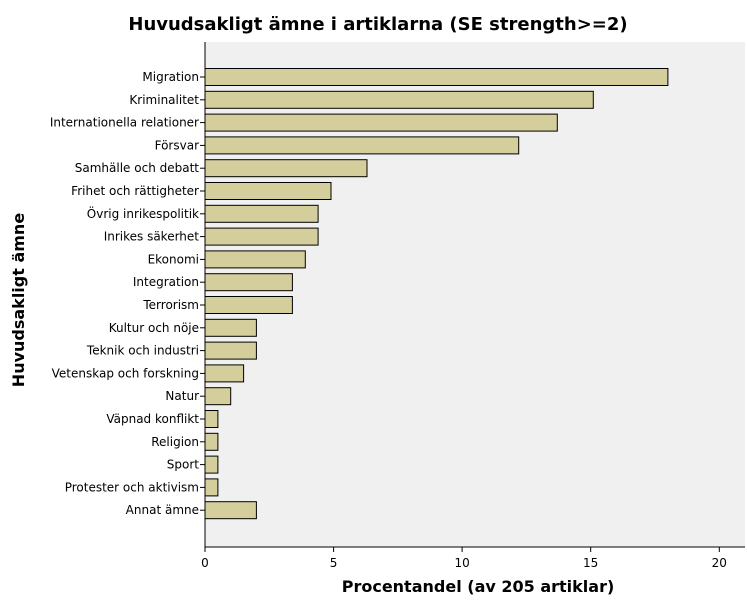 This screenshot has height=601, width=747. What do you see at coordinates (170, 305) in the screenshot?
I see `category-label-11: Terrorism` at bounding box center [170, 305].